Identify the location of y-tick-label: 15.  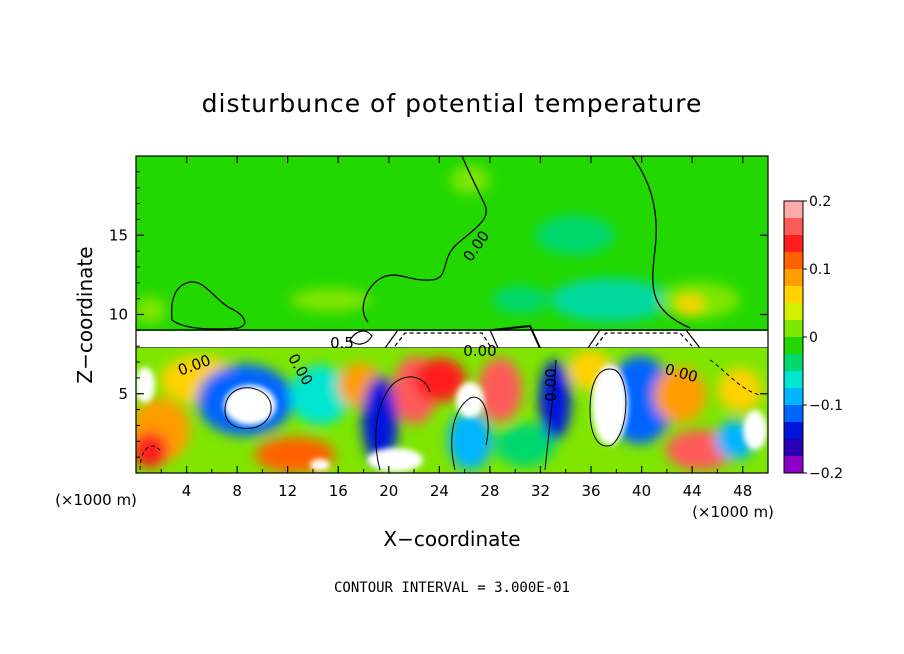
(118, 235).